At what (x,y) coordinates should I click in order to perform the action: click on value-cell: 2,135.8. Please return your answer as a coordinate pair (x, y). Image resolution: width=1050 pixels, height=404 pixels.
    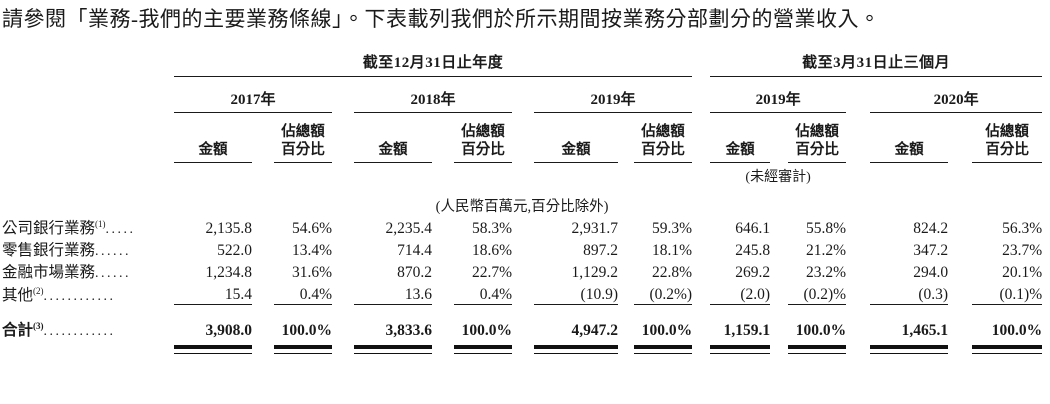
    Looking at the image, I should click on (229, 229).